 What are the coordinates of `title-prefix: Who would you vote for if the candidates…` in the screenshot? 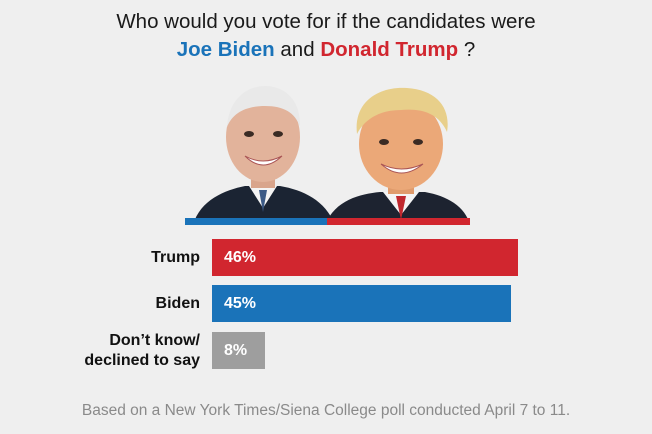 It's located at (326, 21).